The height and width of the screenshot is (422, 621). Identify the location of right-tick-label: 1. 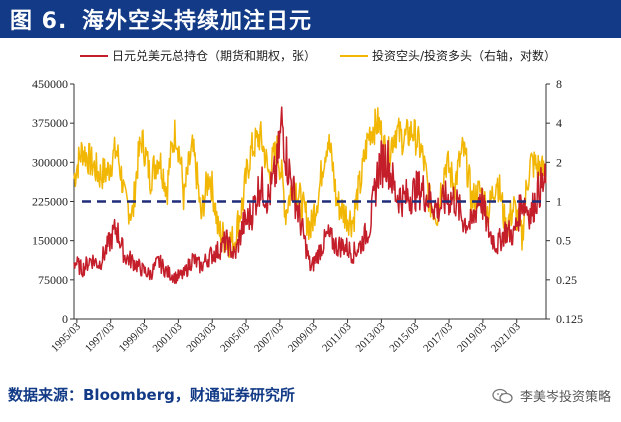
(559, 202).